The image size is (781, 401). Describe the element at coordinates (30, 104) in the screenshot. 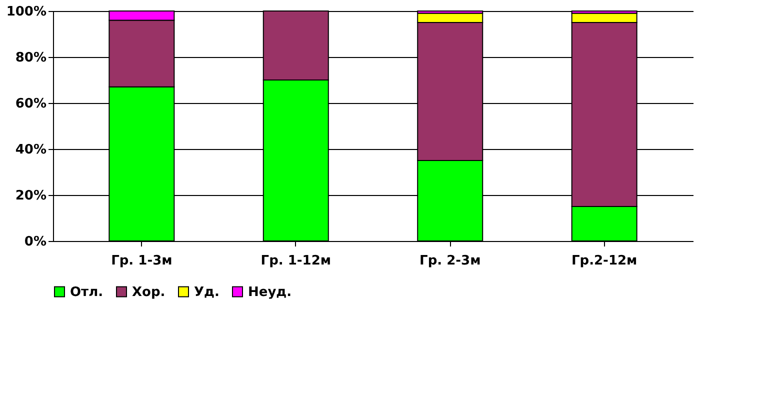

I see `y-tick-label: 60%` at that location.